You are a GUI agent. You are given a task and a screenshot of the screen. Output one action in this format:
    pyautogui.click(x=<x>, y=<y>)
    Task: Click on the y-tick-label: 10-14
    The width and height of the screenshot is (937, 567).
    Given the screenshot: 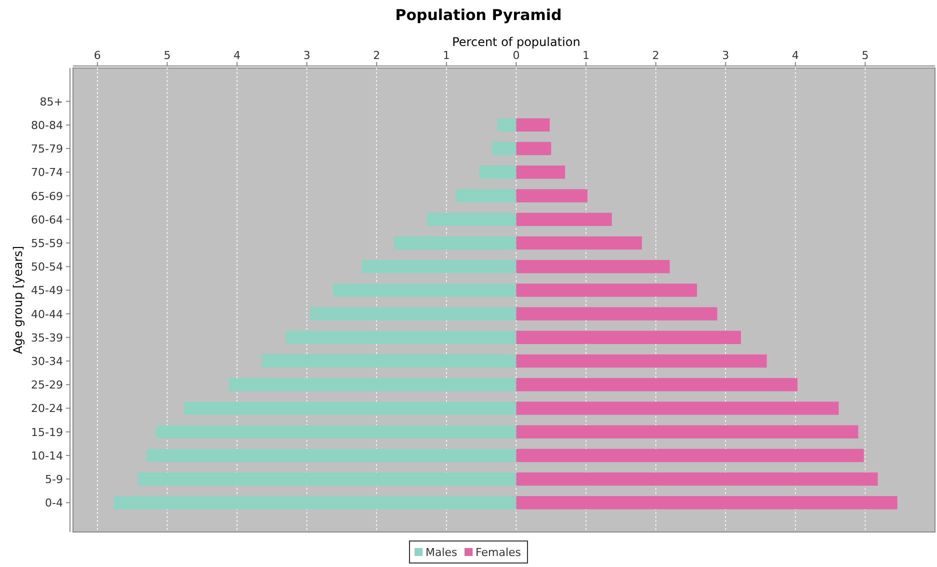 What is the action you would take?
    pyautogui.click(x=47, y=455)
    